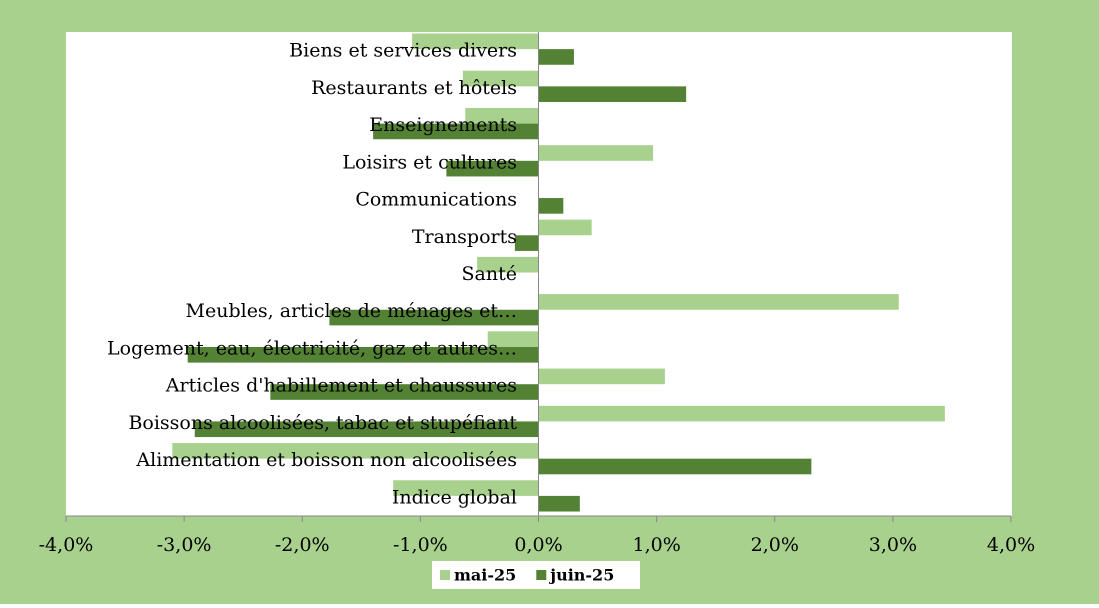  What do you see at coordinates (184, 545) in the screenshot?
I see `x-tick-label: -3,0%` at bounding box center [184, 545].